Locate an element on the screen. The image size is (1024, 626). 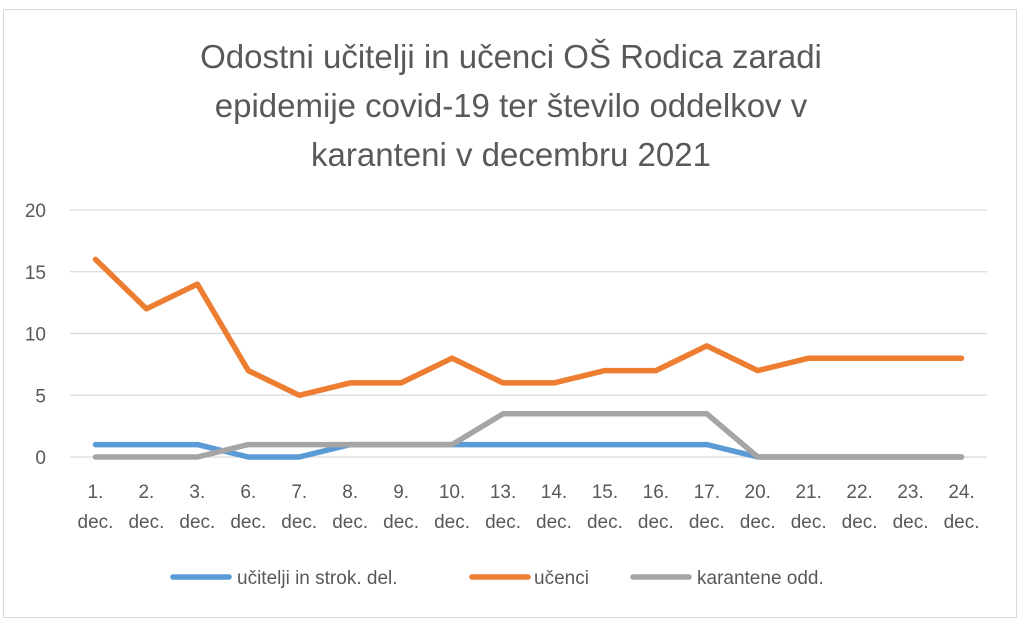
x-tick-day: 16. is located at coordinates (656, 492).